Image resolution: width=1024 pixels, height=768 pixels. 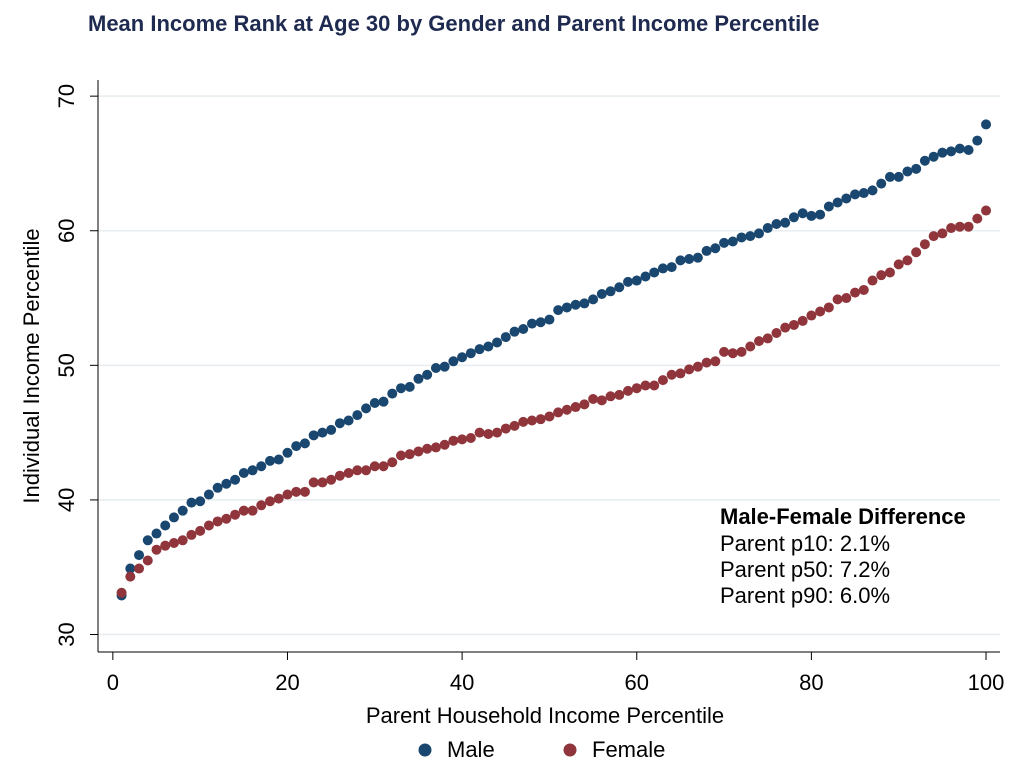 I want to click on x-tick-label: 20, so click(x=287, y=682).